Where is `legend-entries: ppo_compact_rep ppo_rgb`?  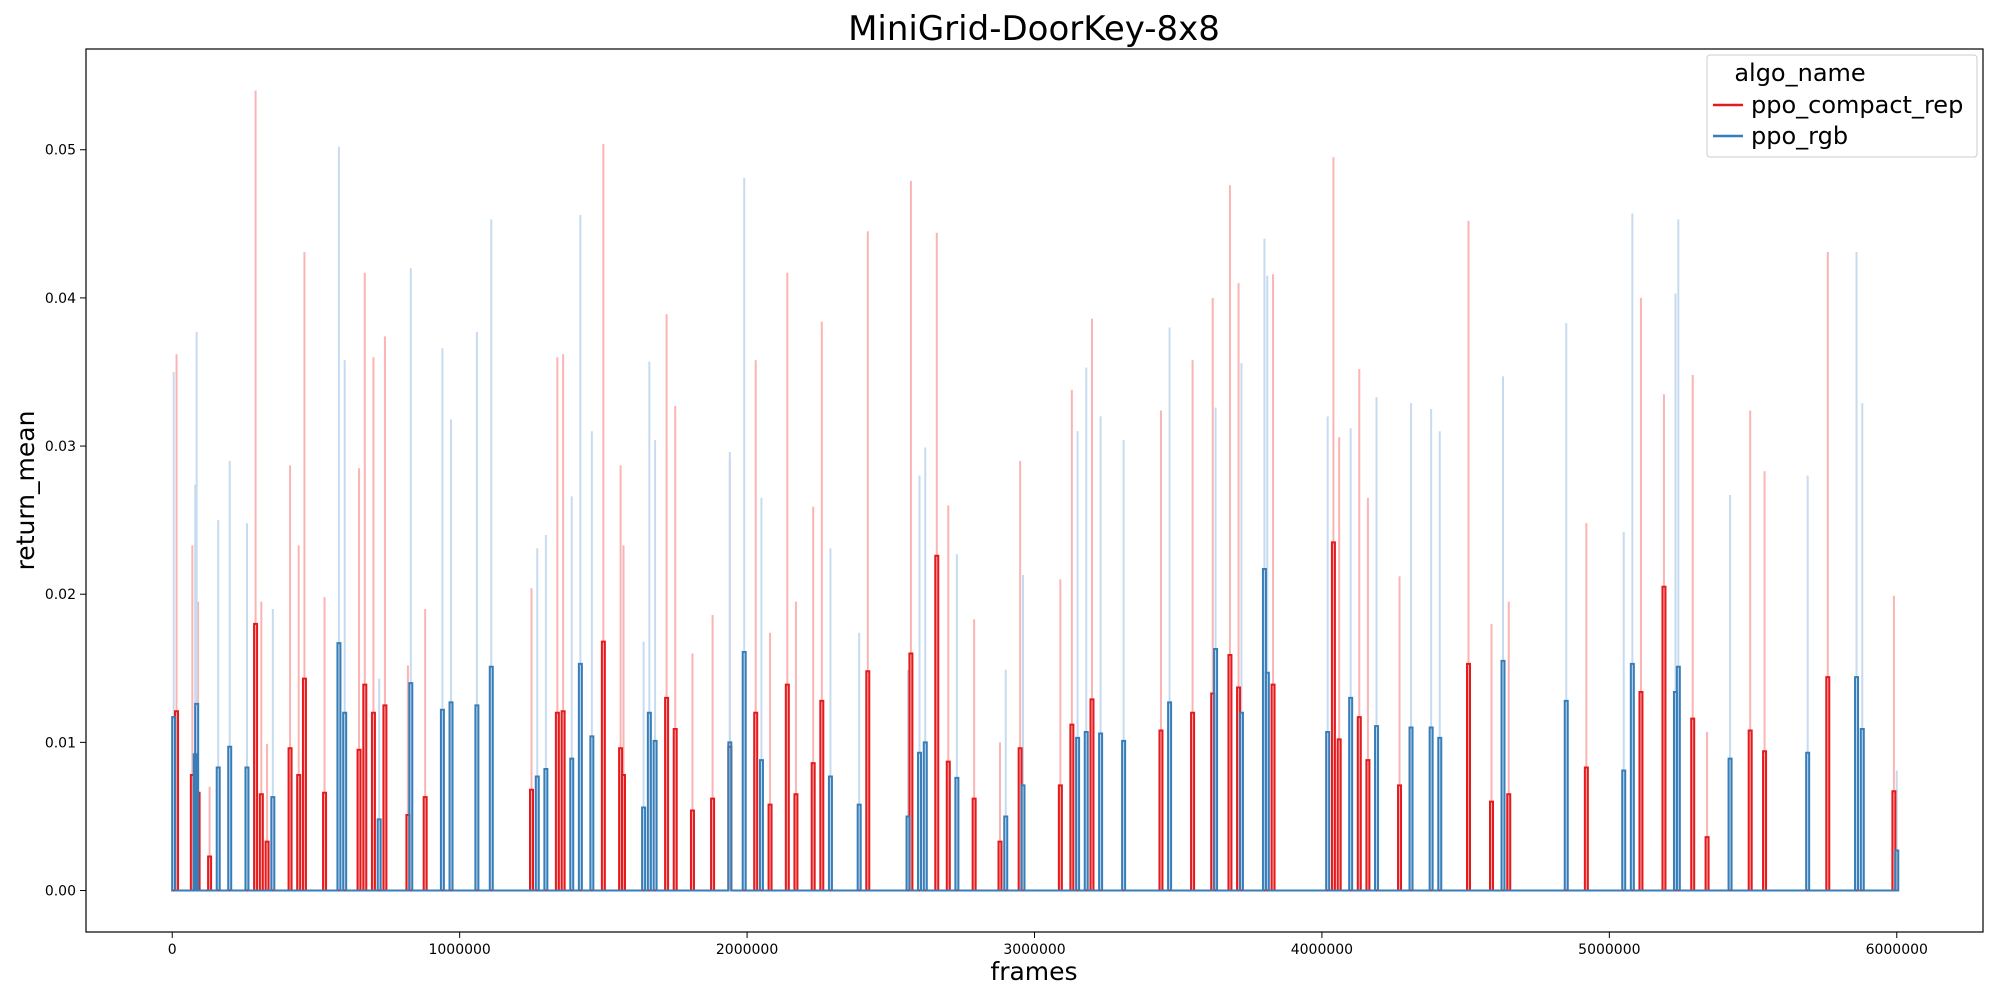 legend-entries: ppo_compact_rep ppo_rgb is located at coordinates (1838, 120).